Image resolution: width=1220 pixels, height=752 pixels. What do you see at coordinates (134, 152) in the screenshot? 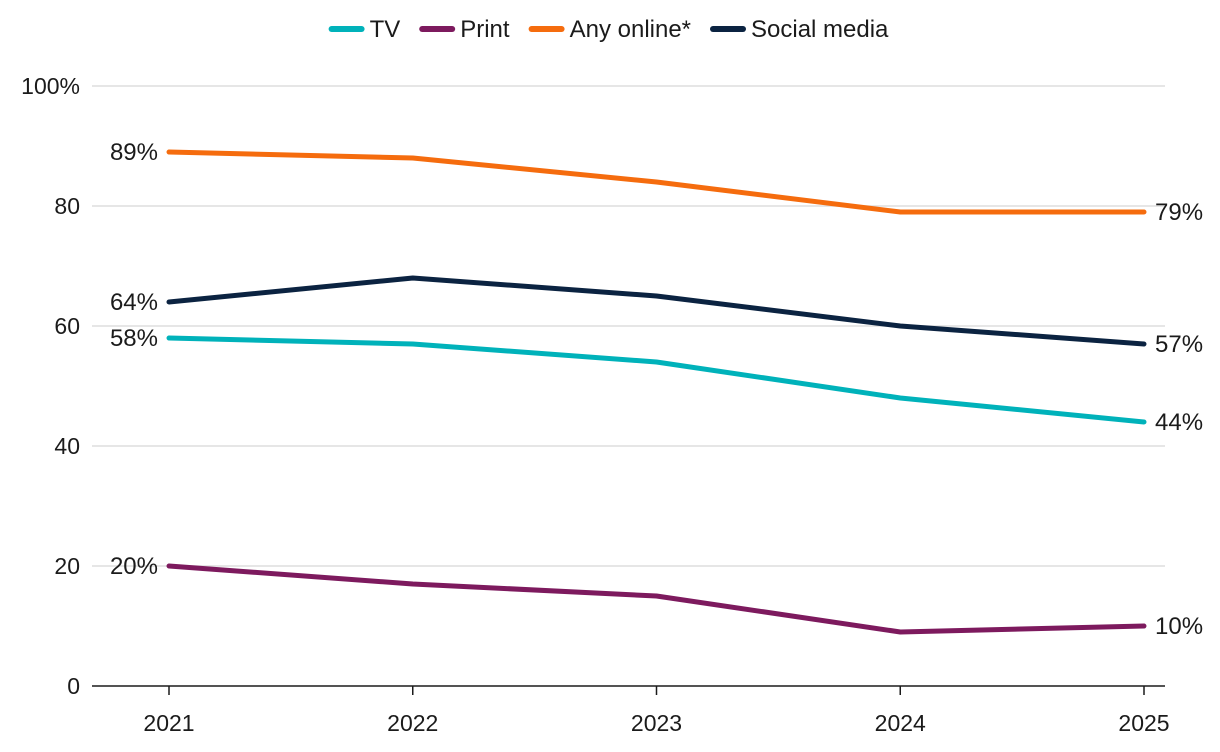
I see `start-label-any-online: 89%` at bounding box center [134, 152].